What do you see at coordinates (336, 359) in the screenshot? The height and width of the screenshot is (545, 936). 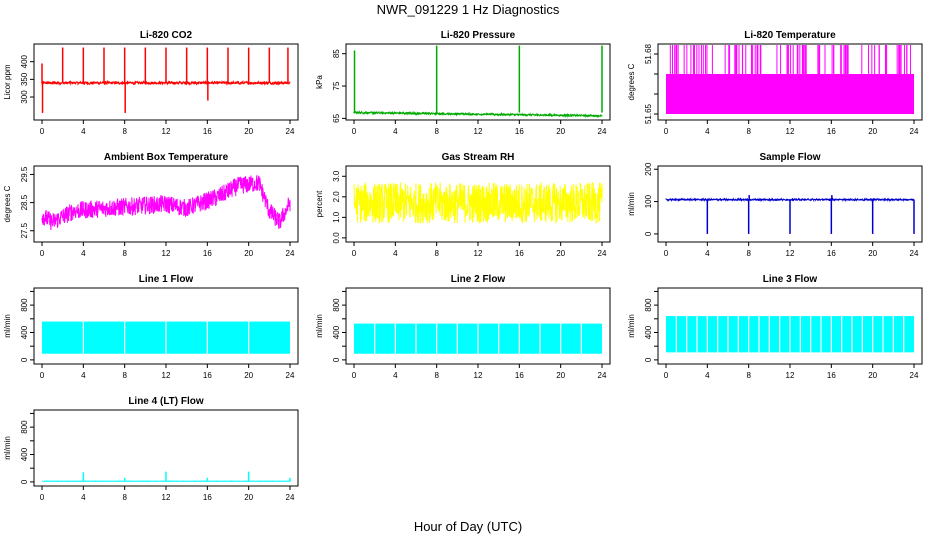 I see `y-tick-label: 0` at bounding box center [336, 359].